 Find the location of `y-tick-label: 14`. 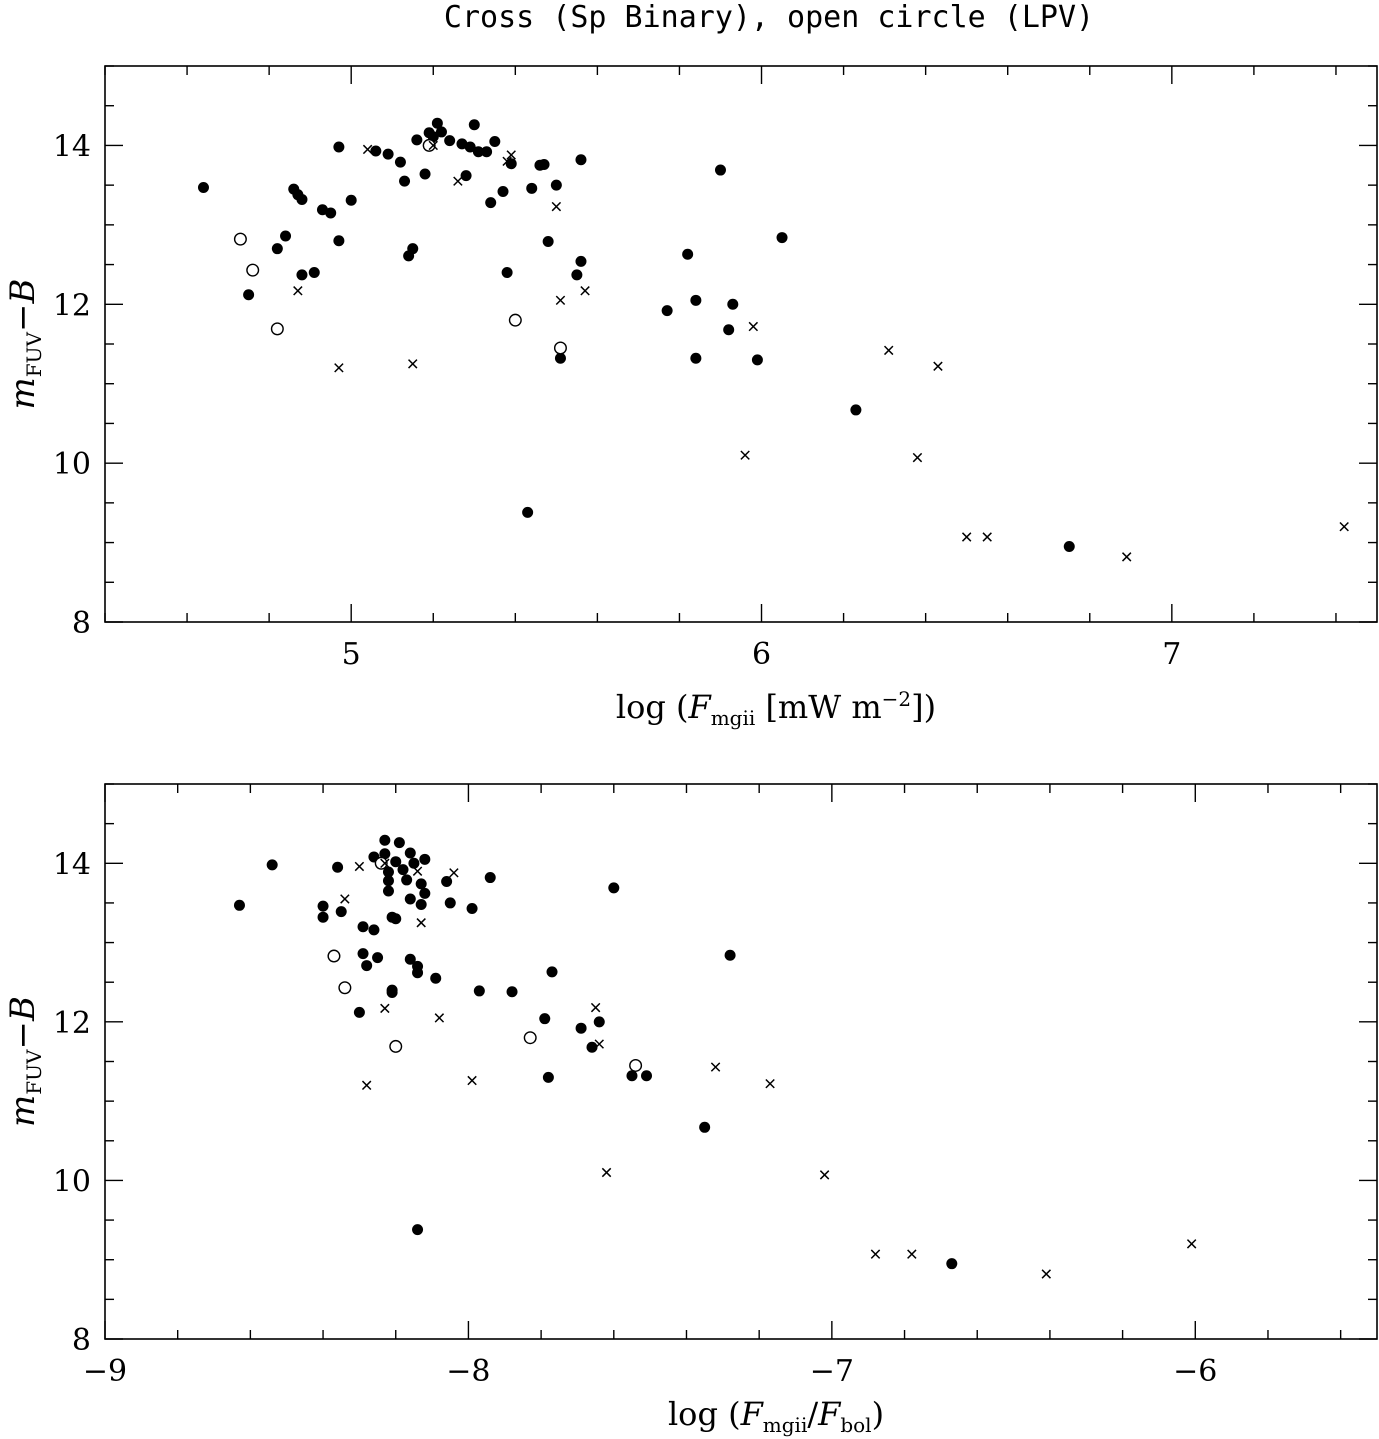

y-tick-label: 14 is located at coordinates (72, 864).